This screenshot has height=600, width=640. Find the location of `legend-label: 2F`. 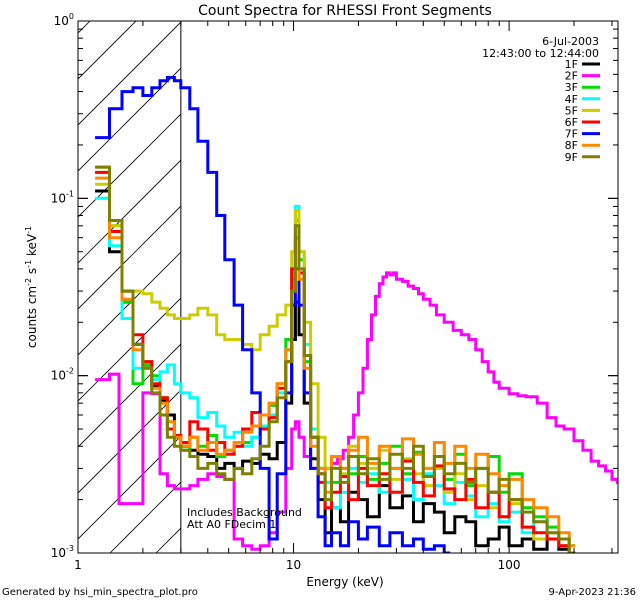

legend-label: 2F is located at coordinates (571, 76).